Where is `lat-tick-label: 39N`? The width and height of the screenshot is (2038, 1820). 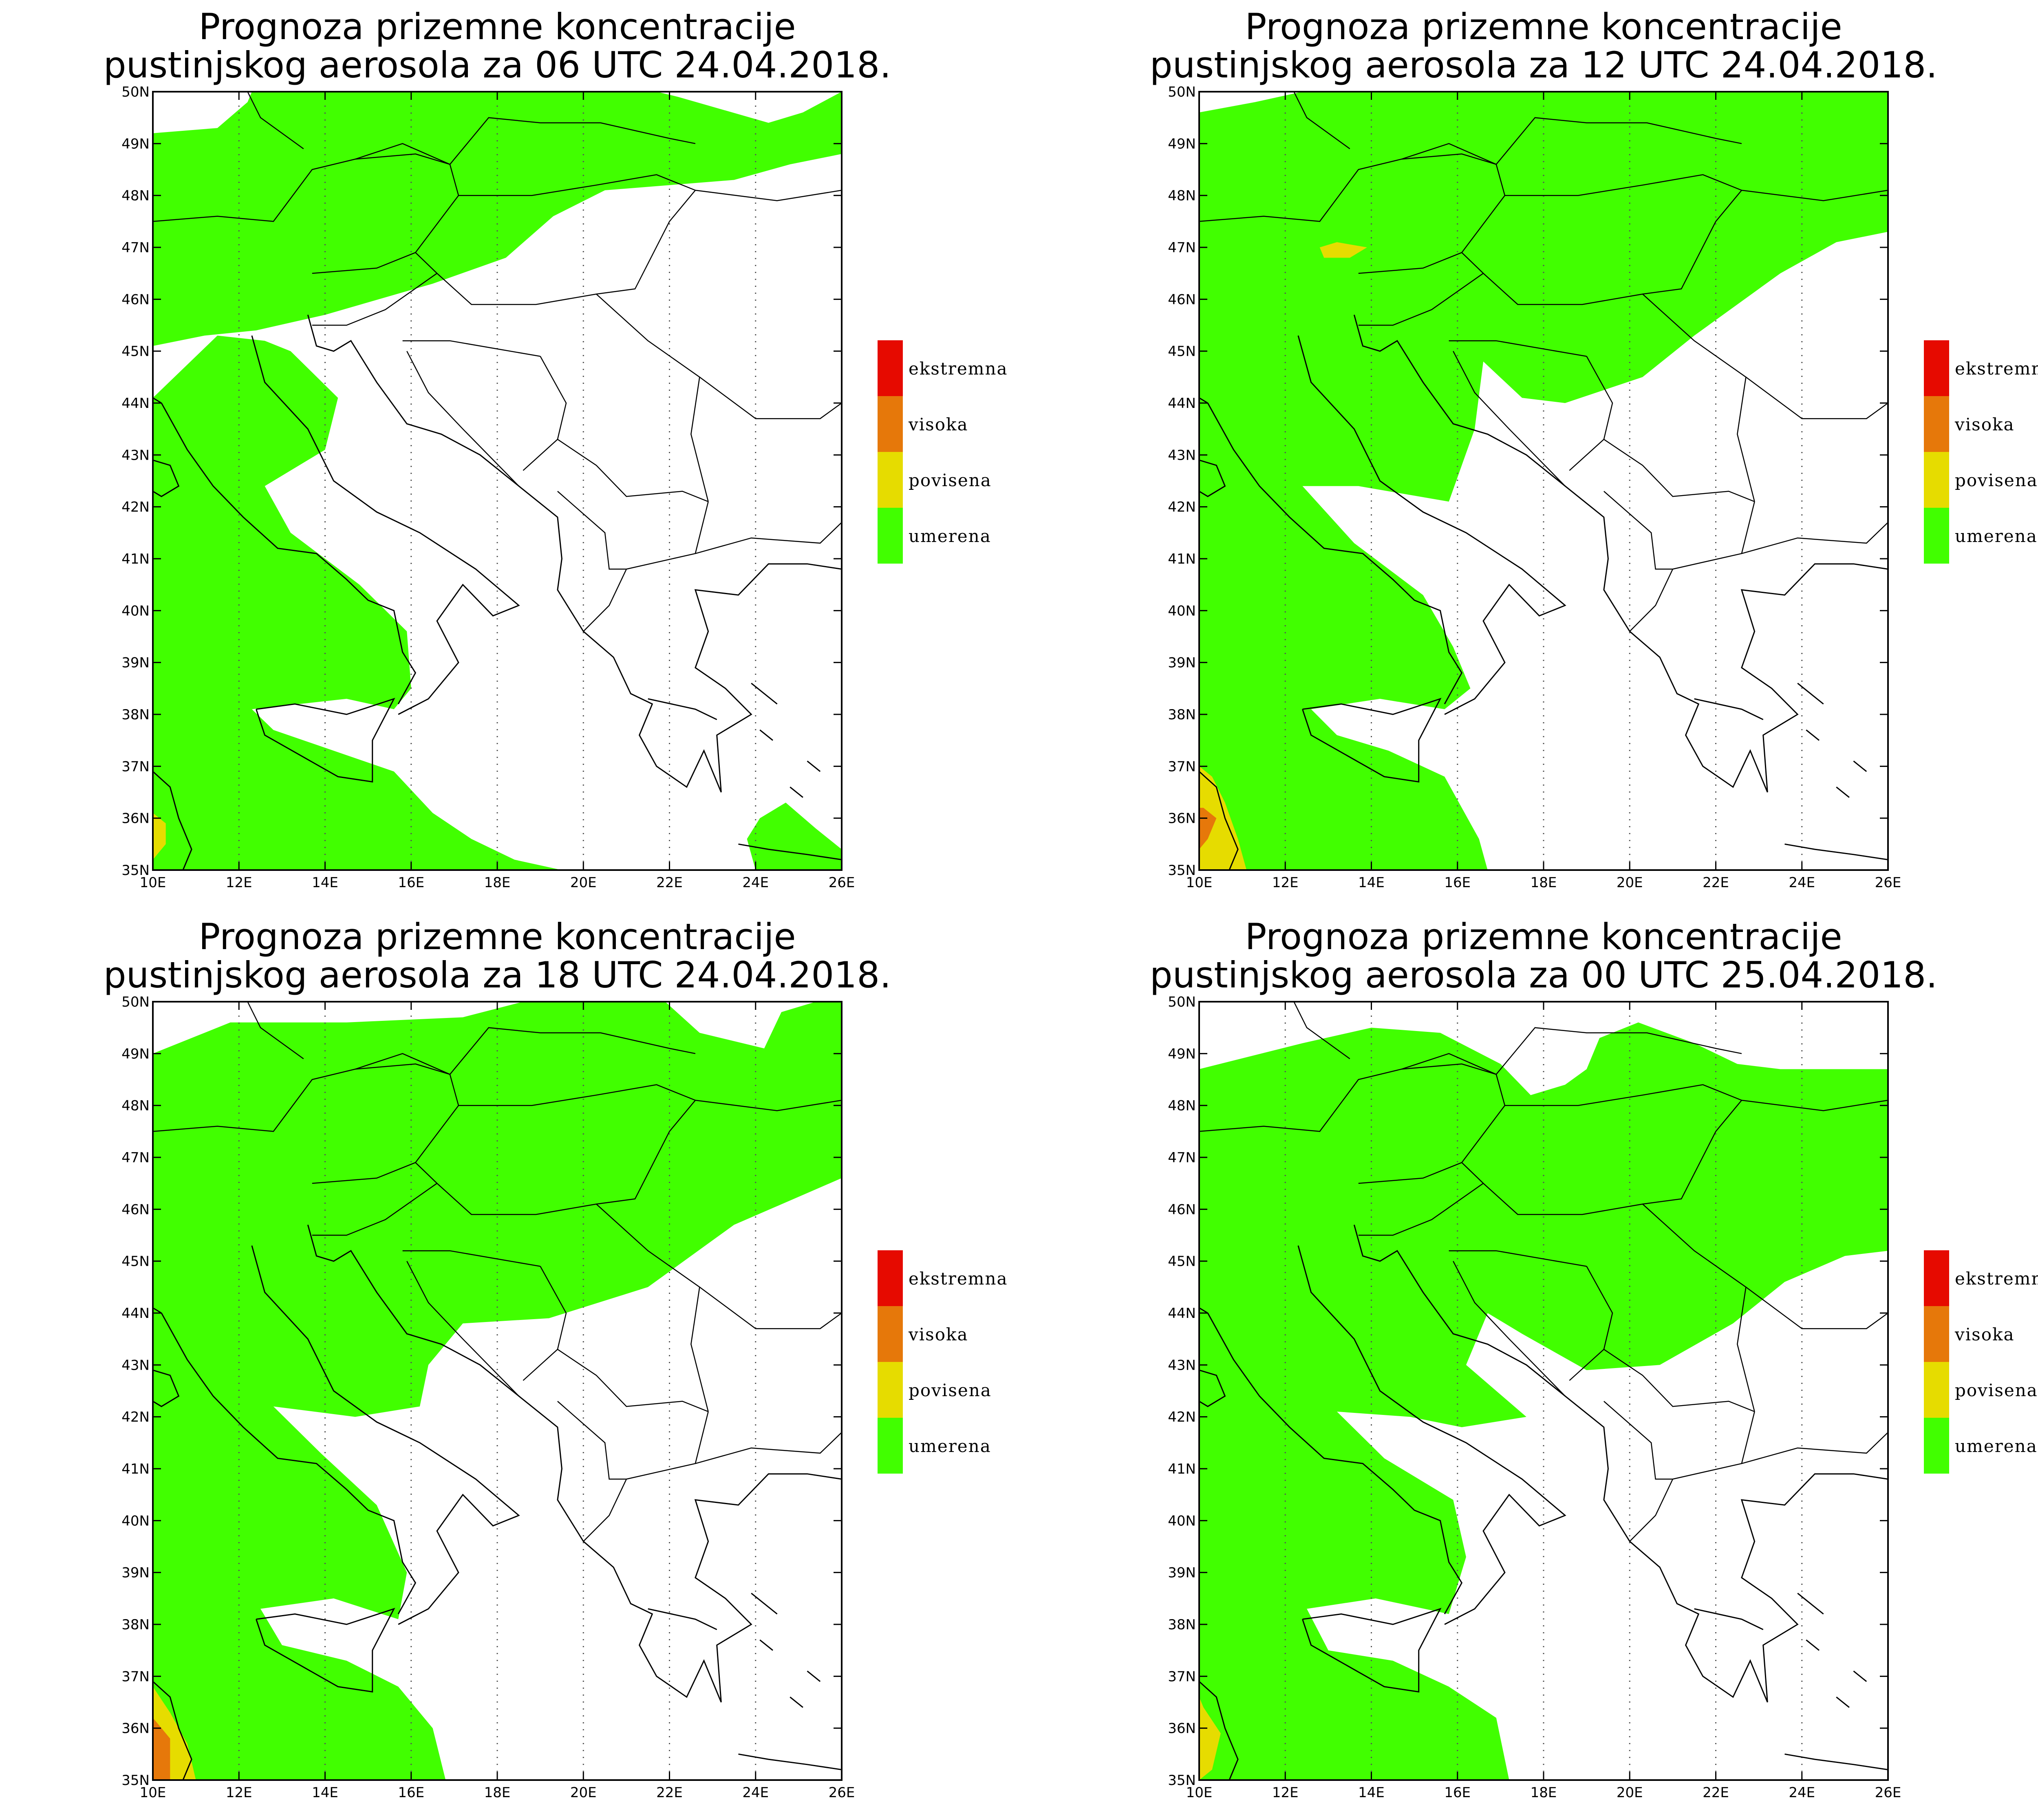
lat-tick-label: 39N is located at coordinates (1182, 663).